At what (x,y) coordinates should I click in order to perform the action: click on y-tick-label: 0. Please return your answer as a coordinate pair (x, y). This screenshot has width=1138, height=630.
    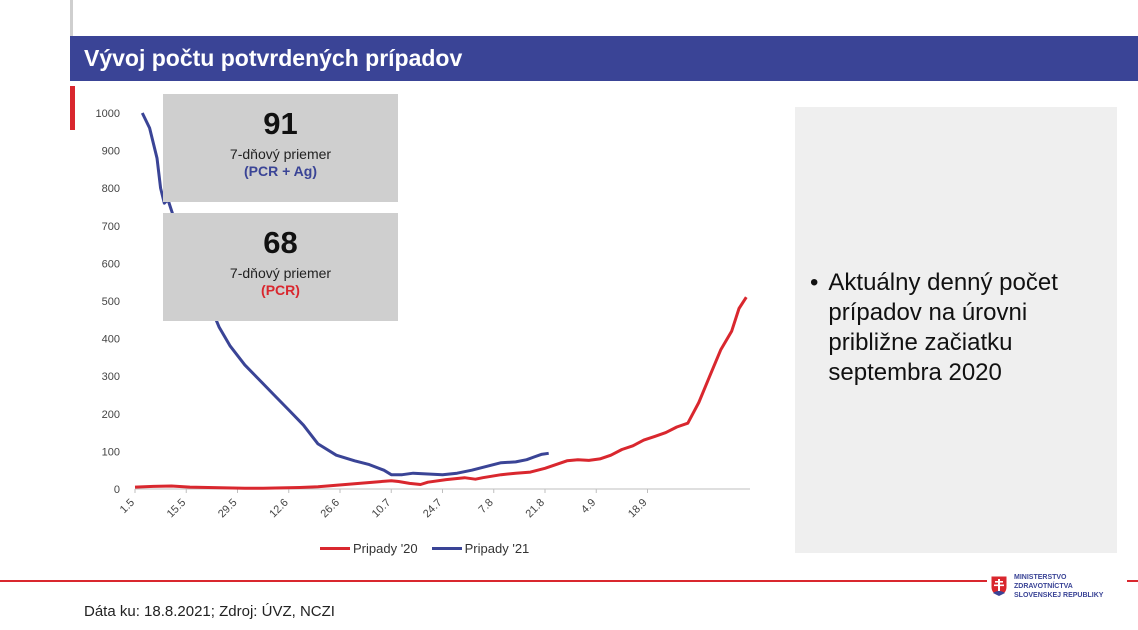
    Looking at the image, I should click on (117, 490).